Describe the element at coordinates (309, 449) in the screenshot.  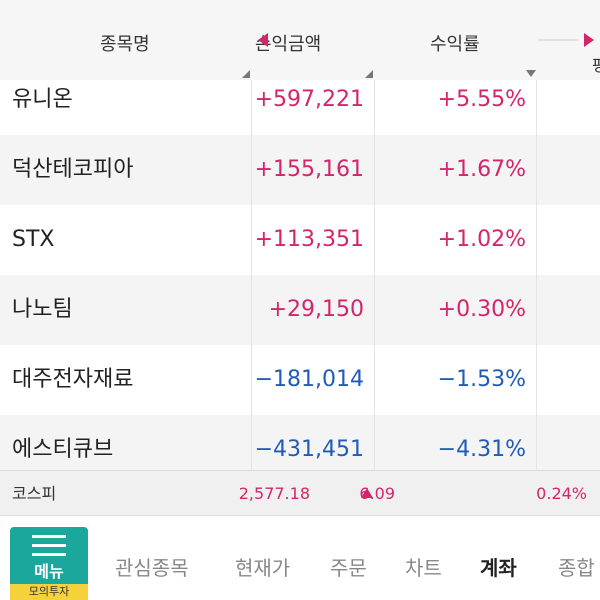
I see `profit-amount: −431,451` at that location.